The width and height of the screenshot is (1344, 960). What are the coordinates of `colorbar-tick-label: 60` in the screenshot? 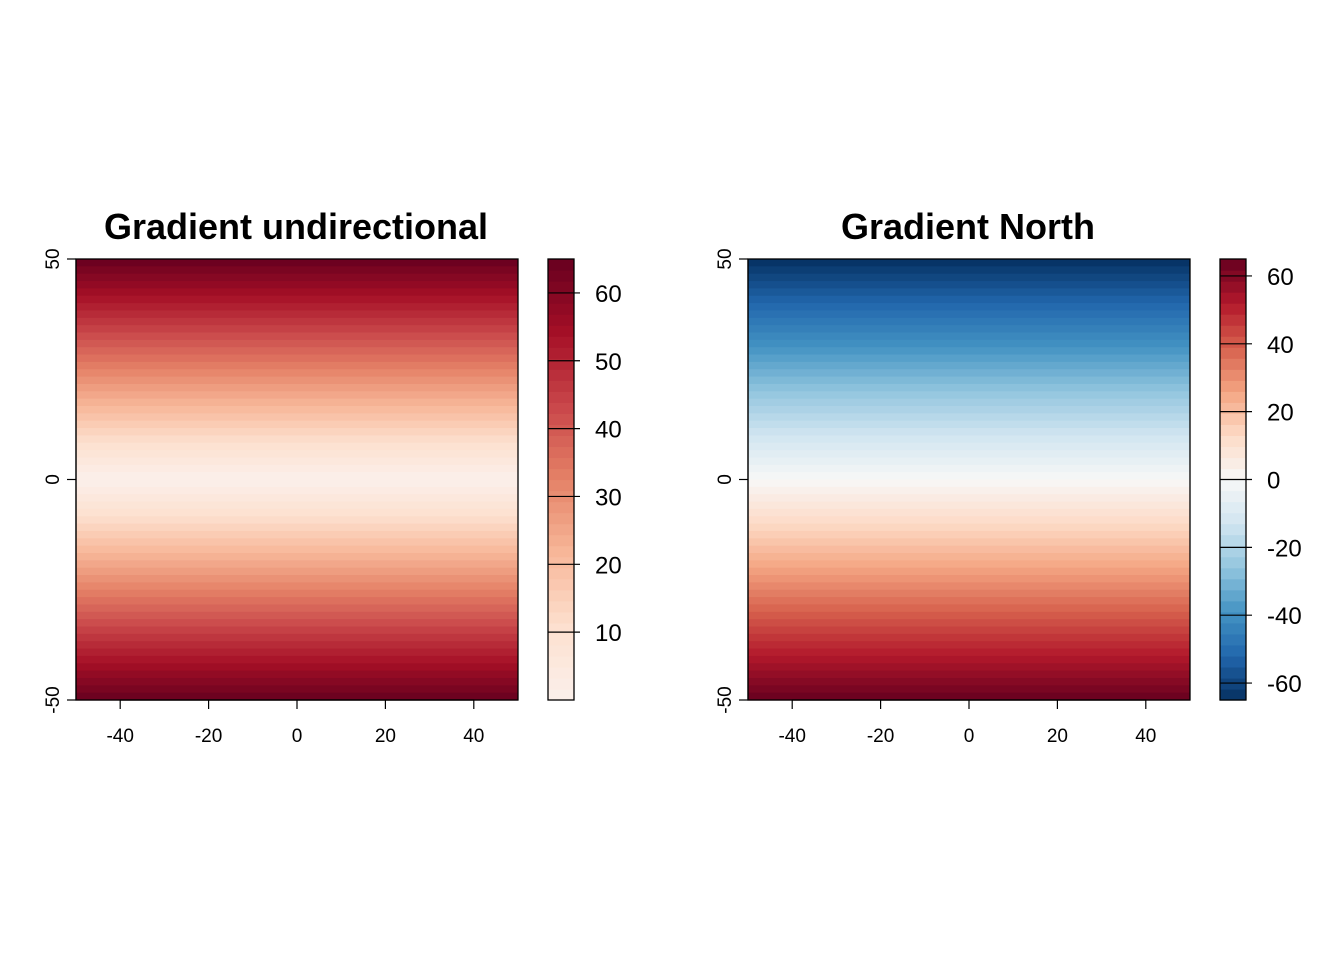 It's located at (1280, 277).